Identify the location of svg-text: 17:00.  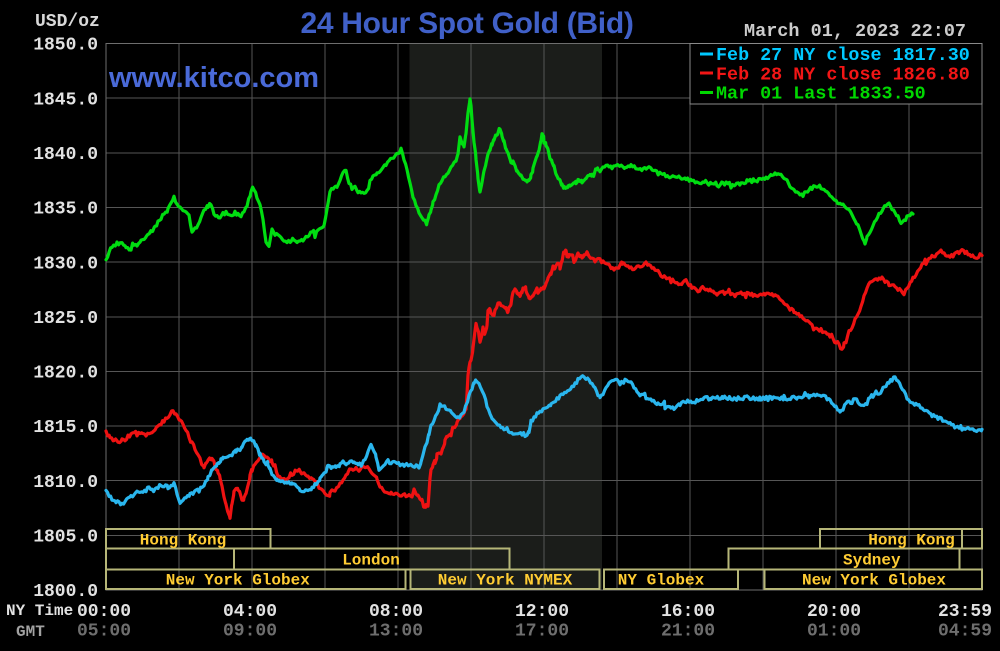
(542, 632).